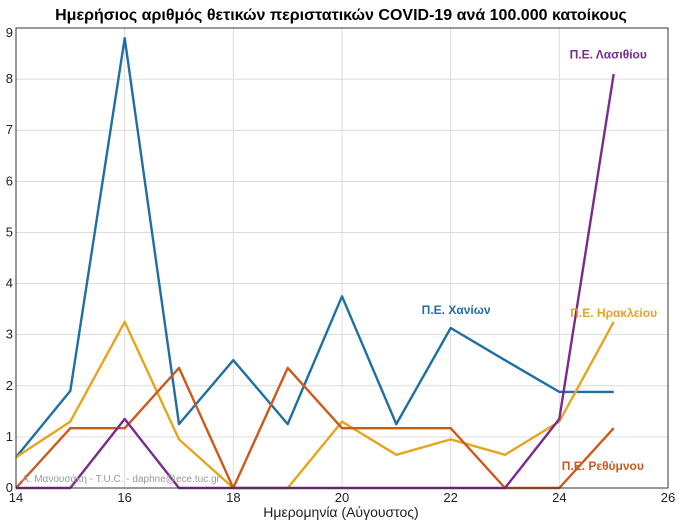  Describe the element at coordinates (9, 436) in the screenshot. I see `y-tick-label: 1` at that location.